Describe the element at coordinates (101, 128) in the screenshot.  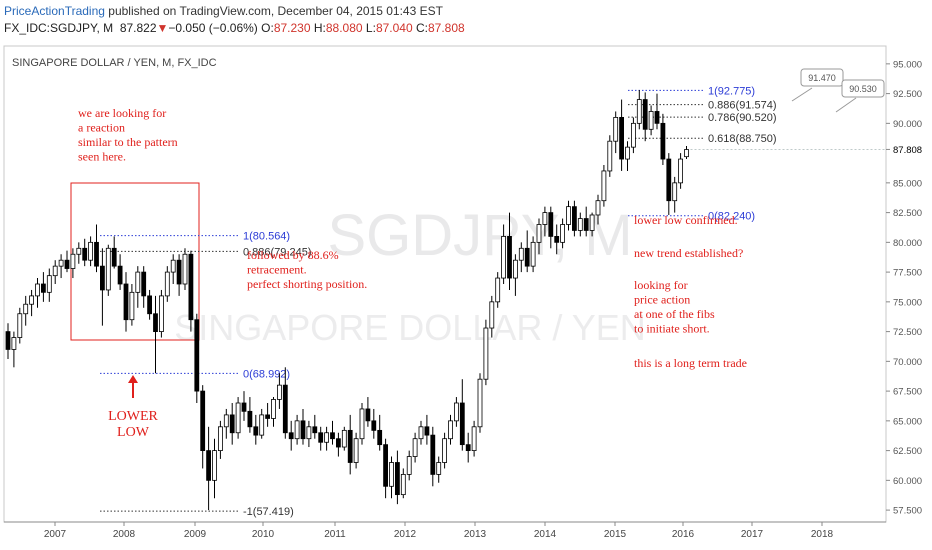
I see `annotation-pattern: a reaction` at that location.